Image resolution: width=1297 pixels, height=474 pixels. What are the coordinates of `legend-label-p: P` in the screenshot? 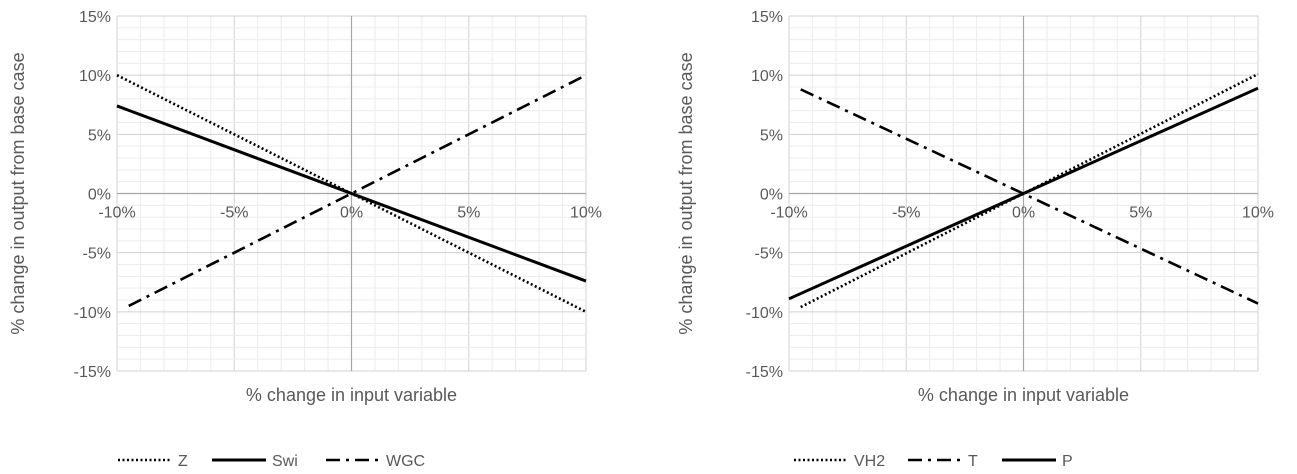 It's located at (1067, 461).